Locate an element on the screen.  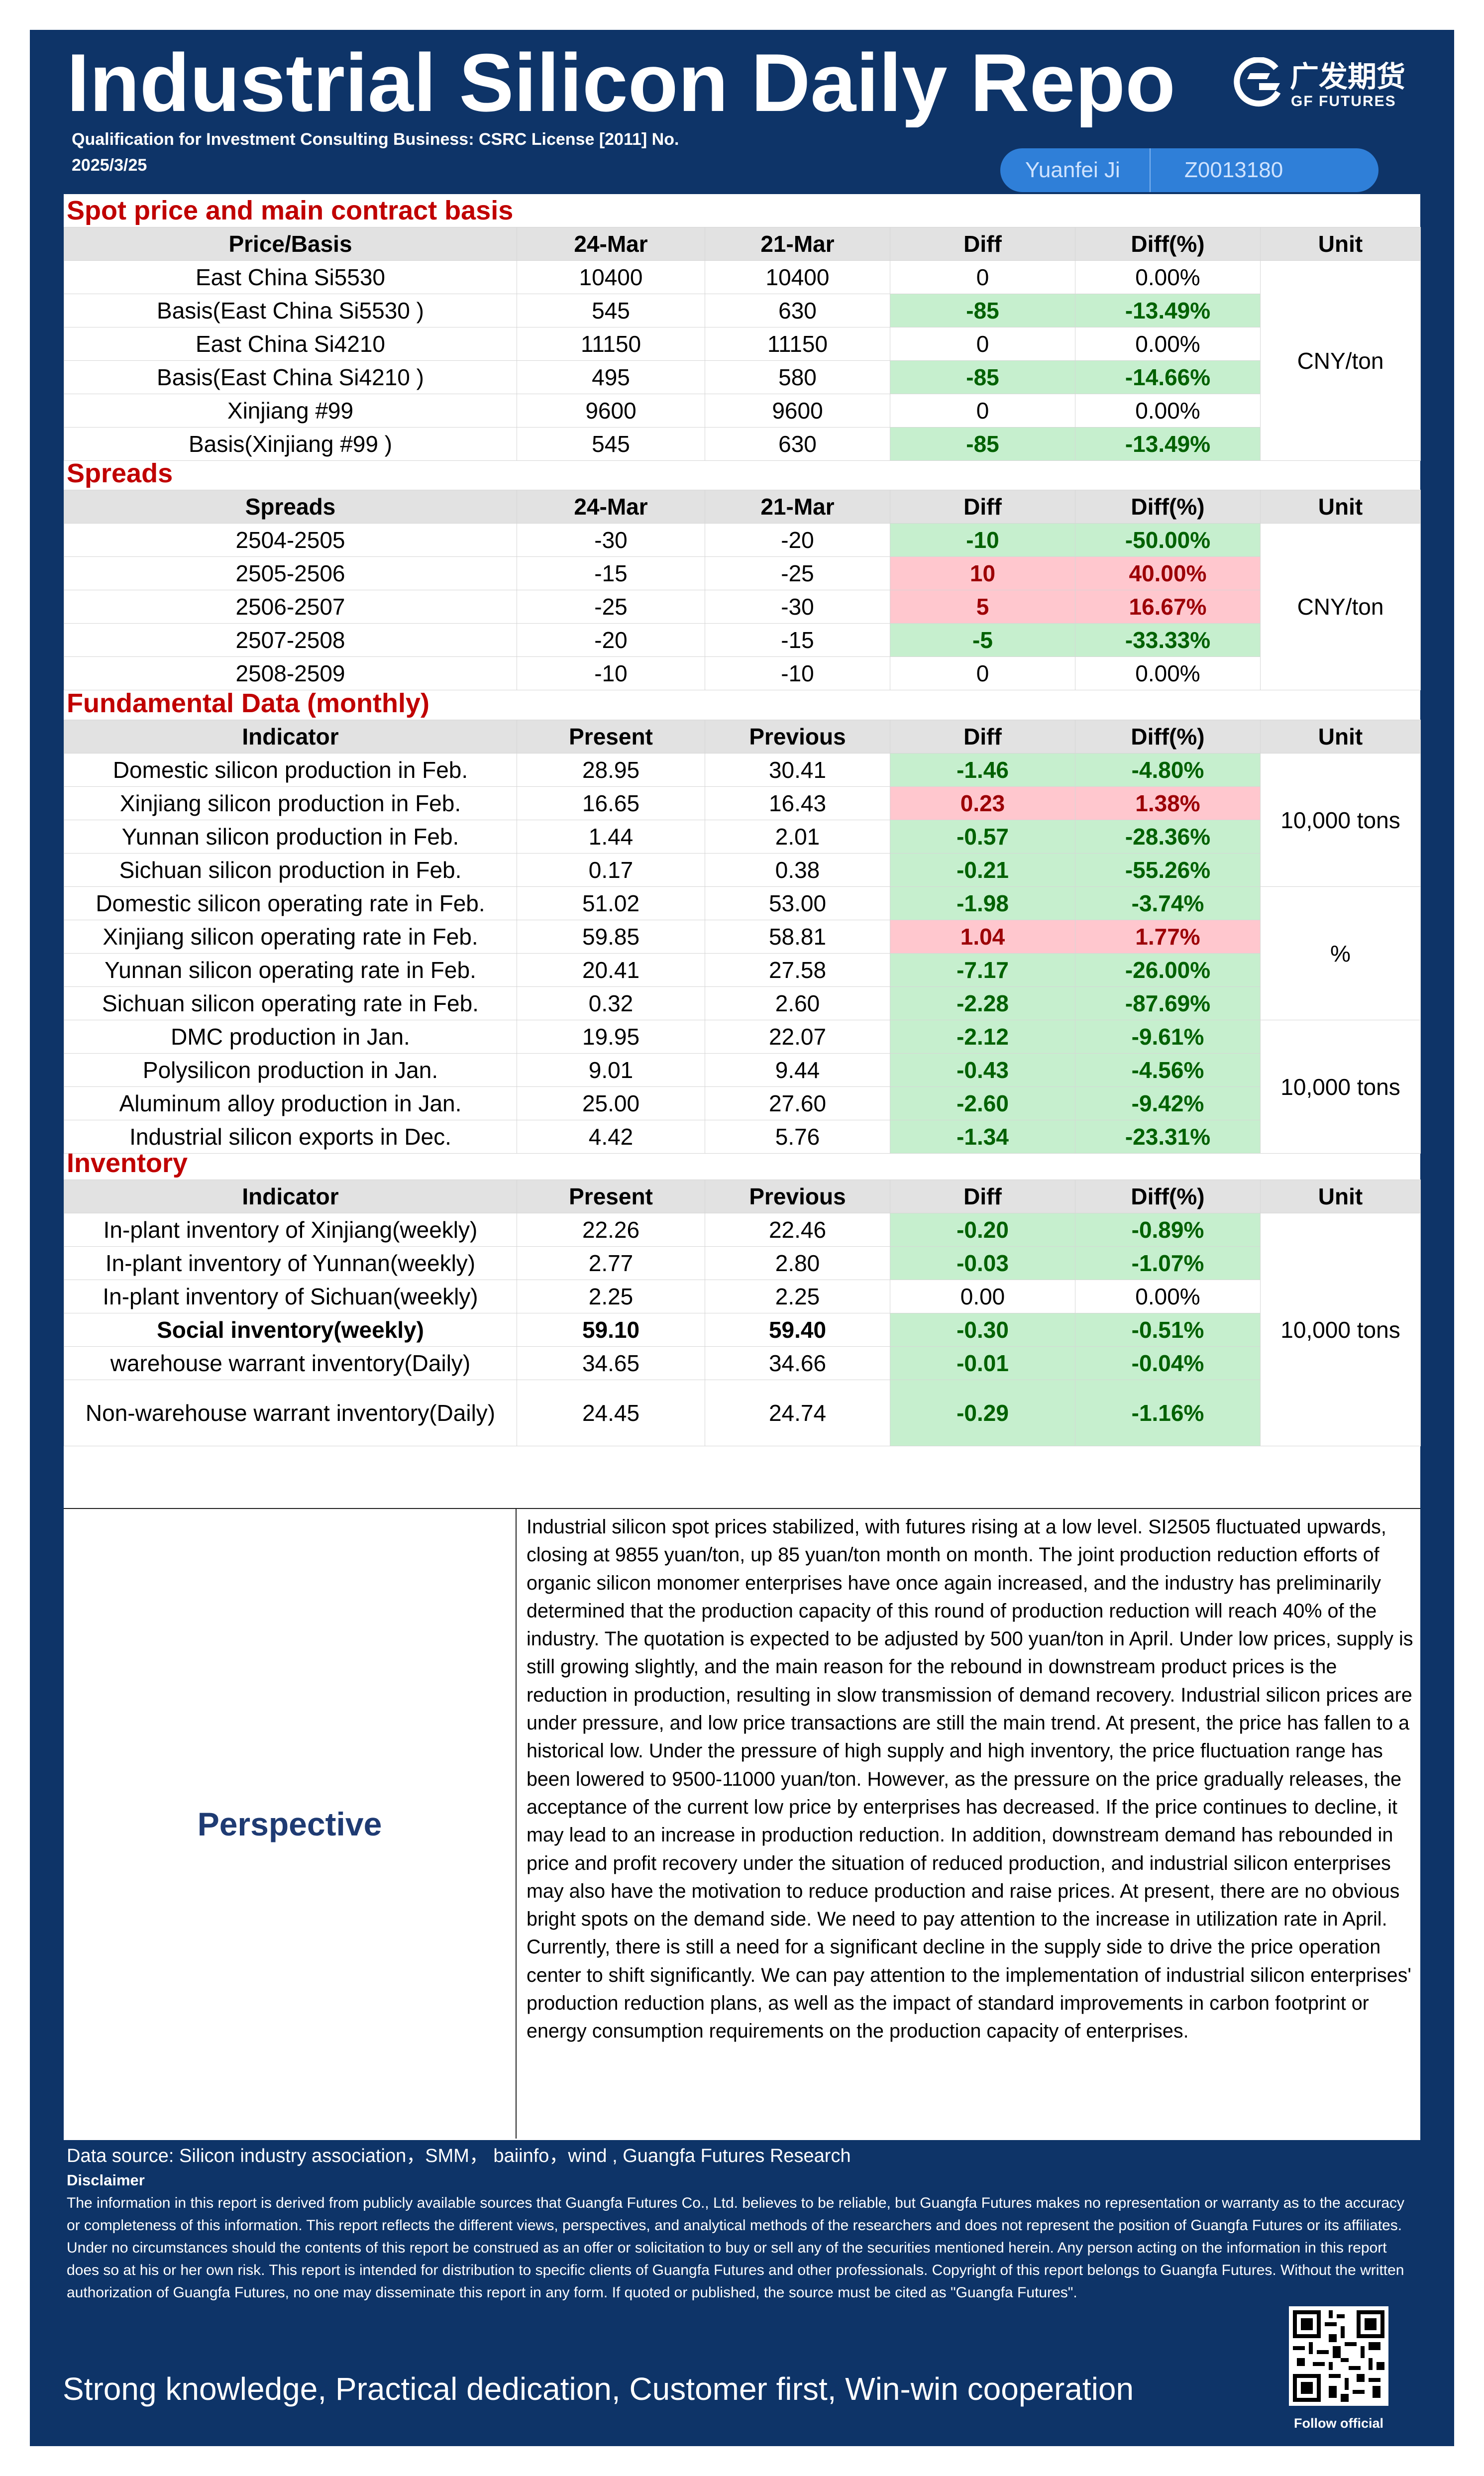
cell-previous: 22.07 is located at coordinates (798, 1037).